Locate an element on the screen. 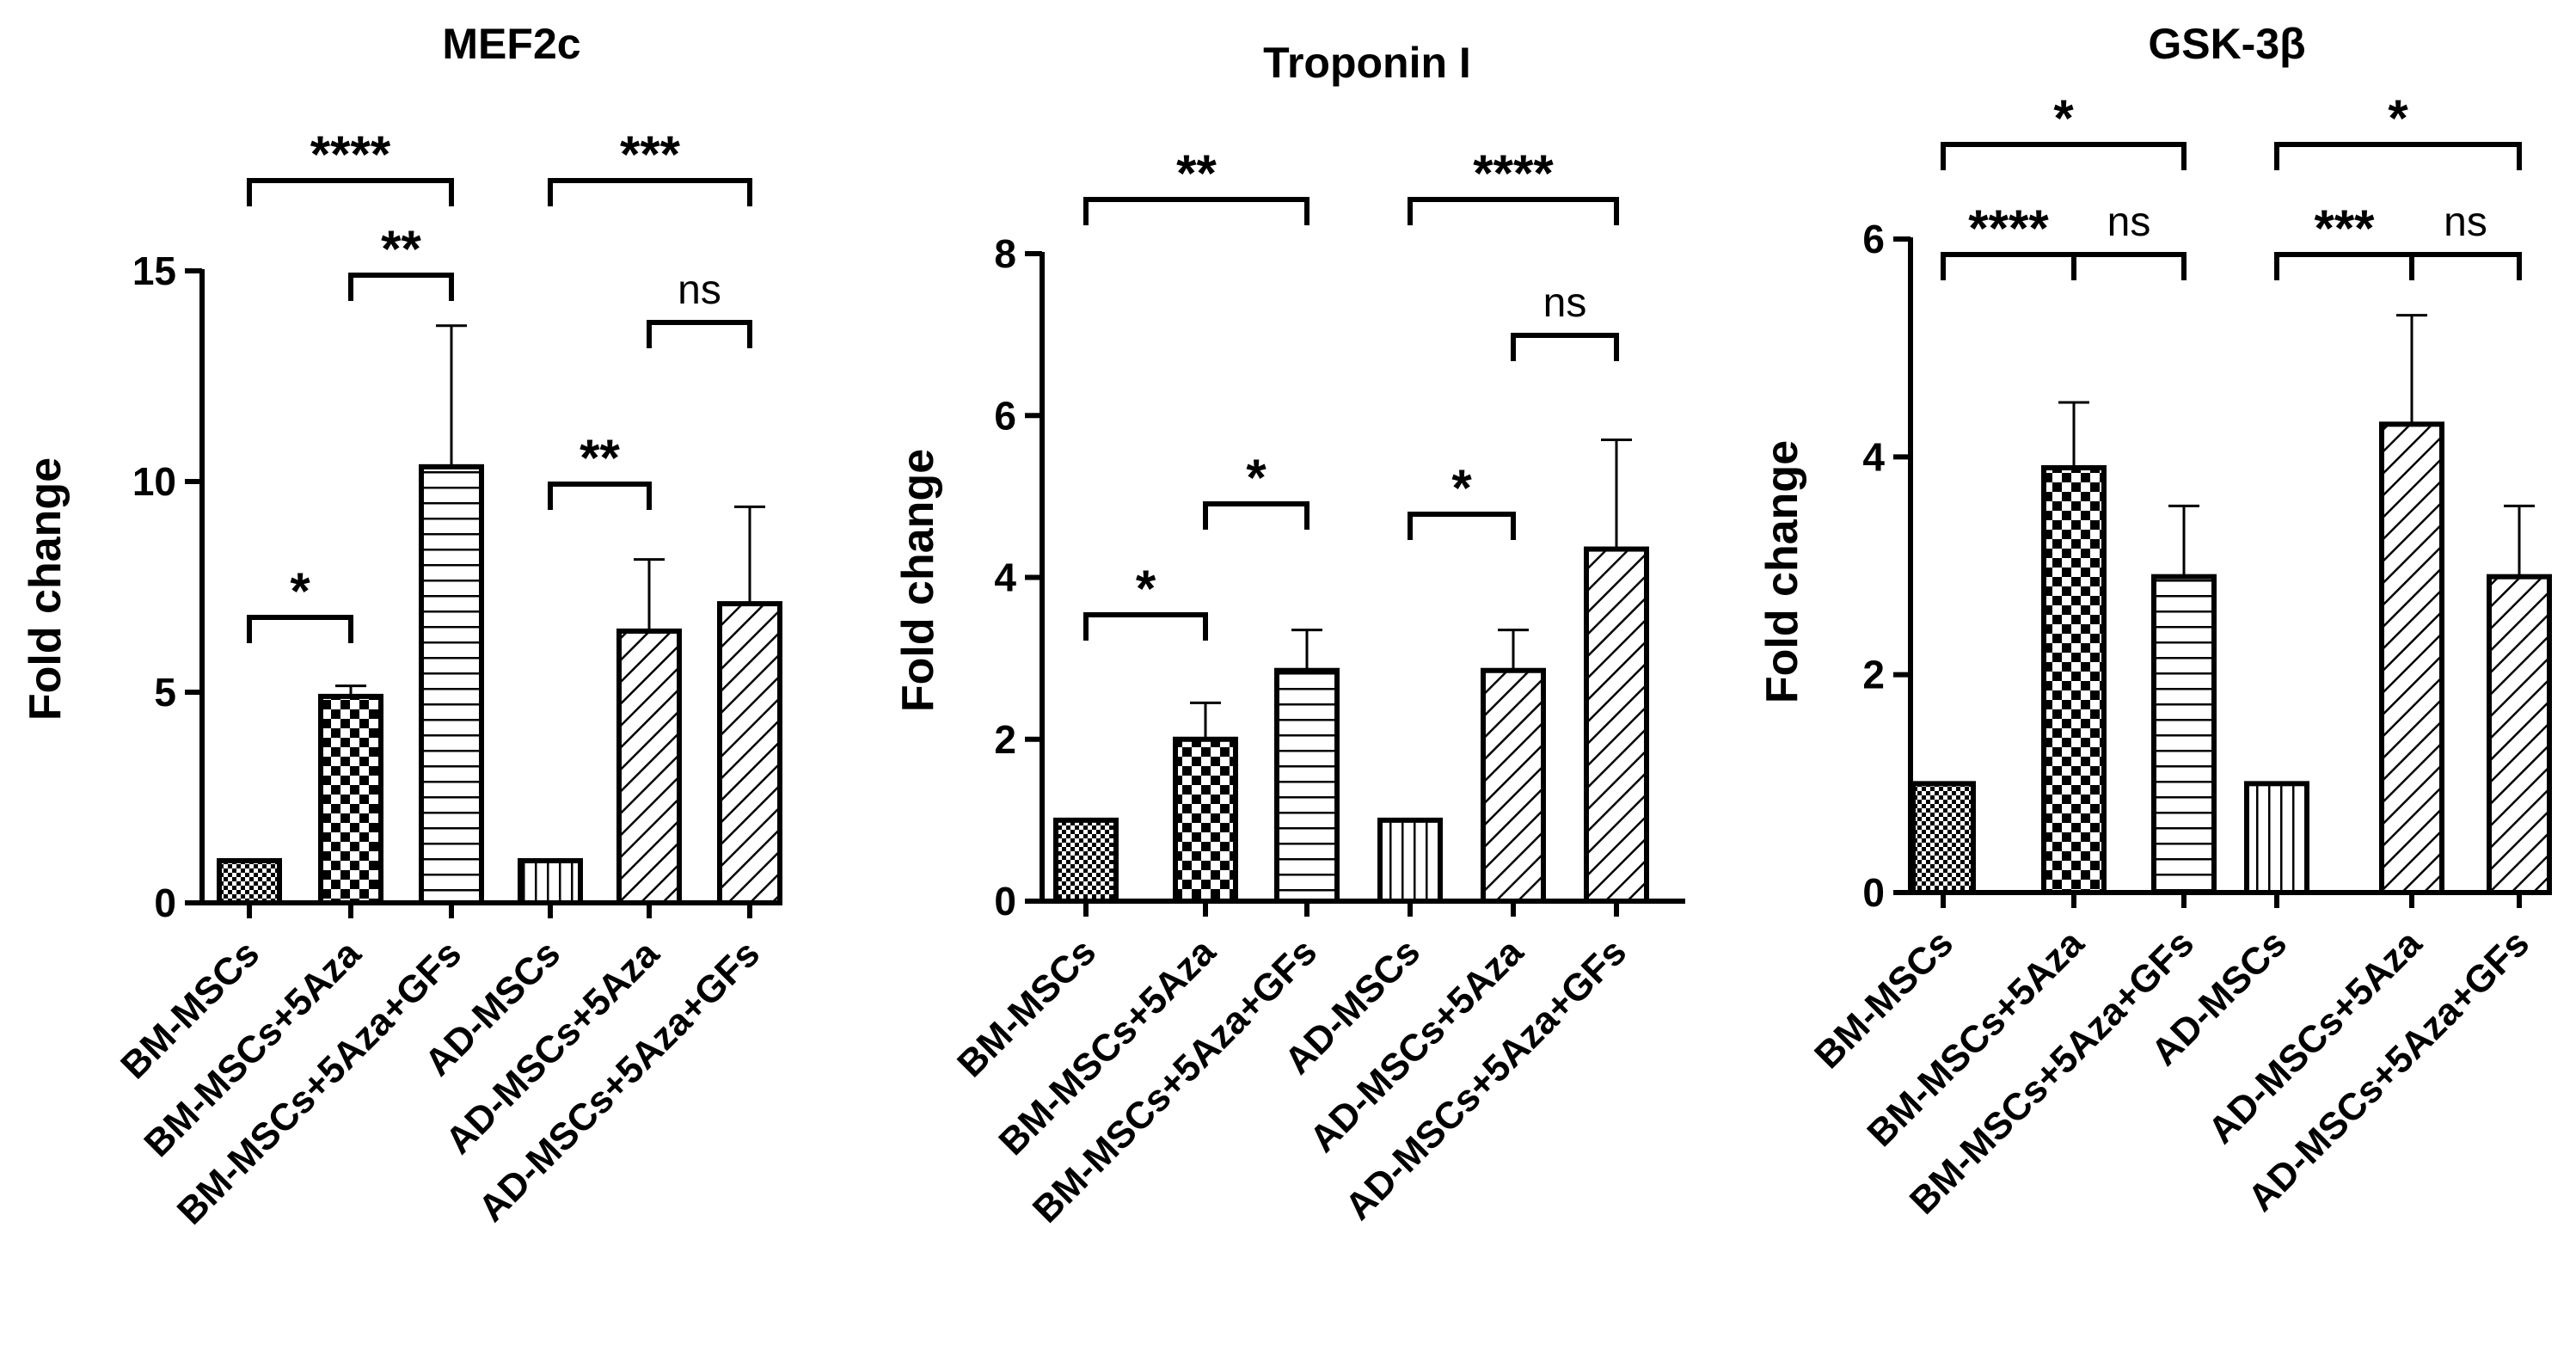  chart-title: MEF2c is located at coordinates (511, 44).